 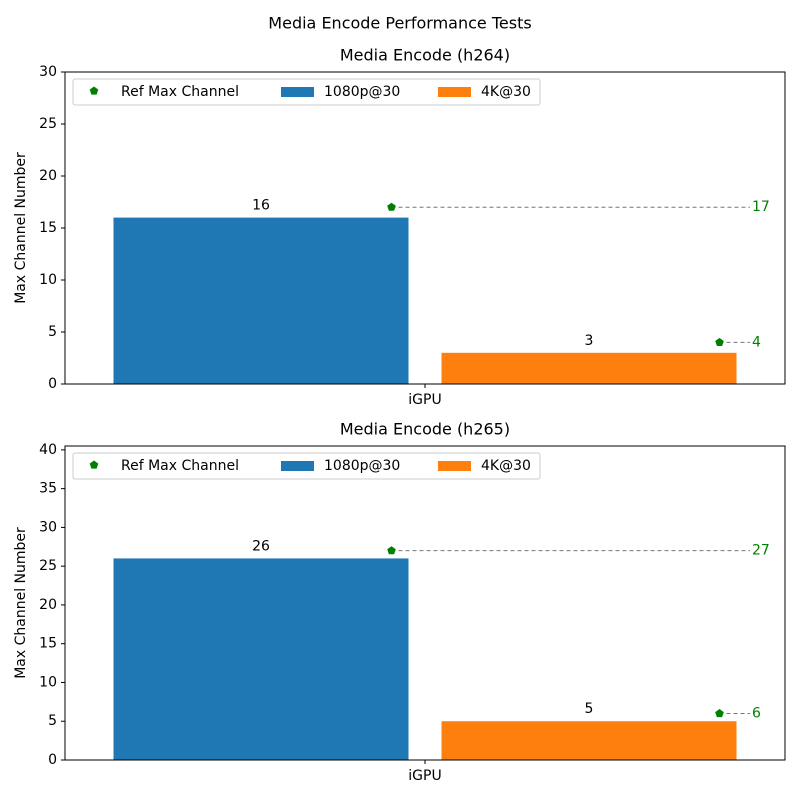 What do you see at coordinates (425, 55) in the screenshot?
I see `subplot-title: Media Encode (h264)` at bounding box center [425, 55].